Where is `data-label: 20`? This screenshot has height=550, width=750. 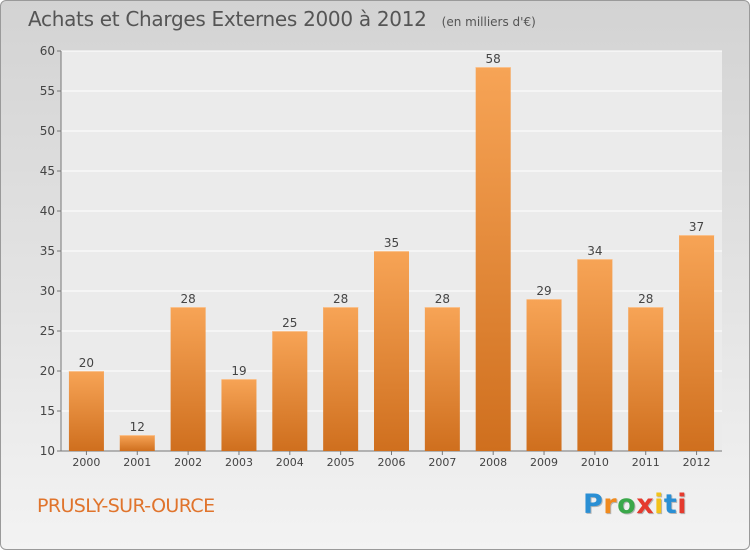 data-label: 20 is located at coordinates (86, 363).